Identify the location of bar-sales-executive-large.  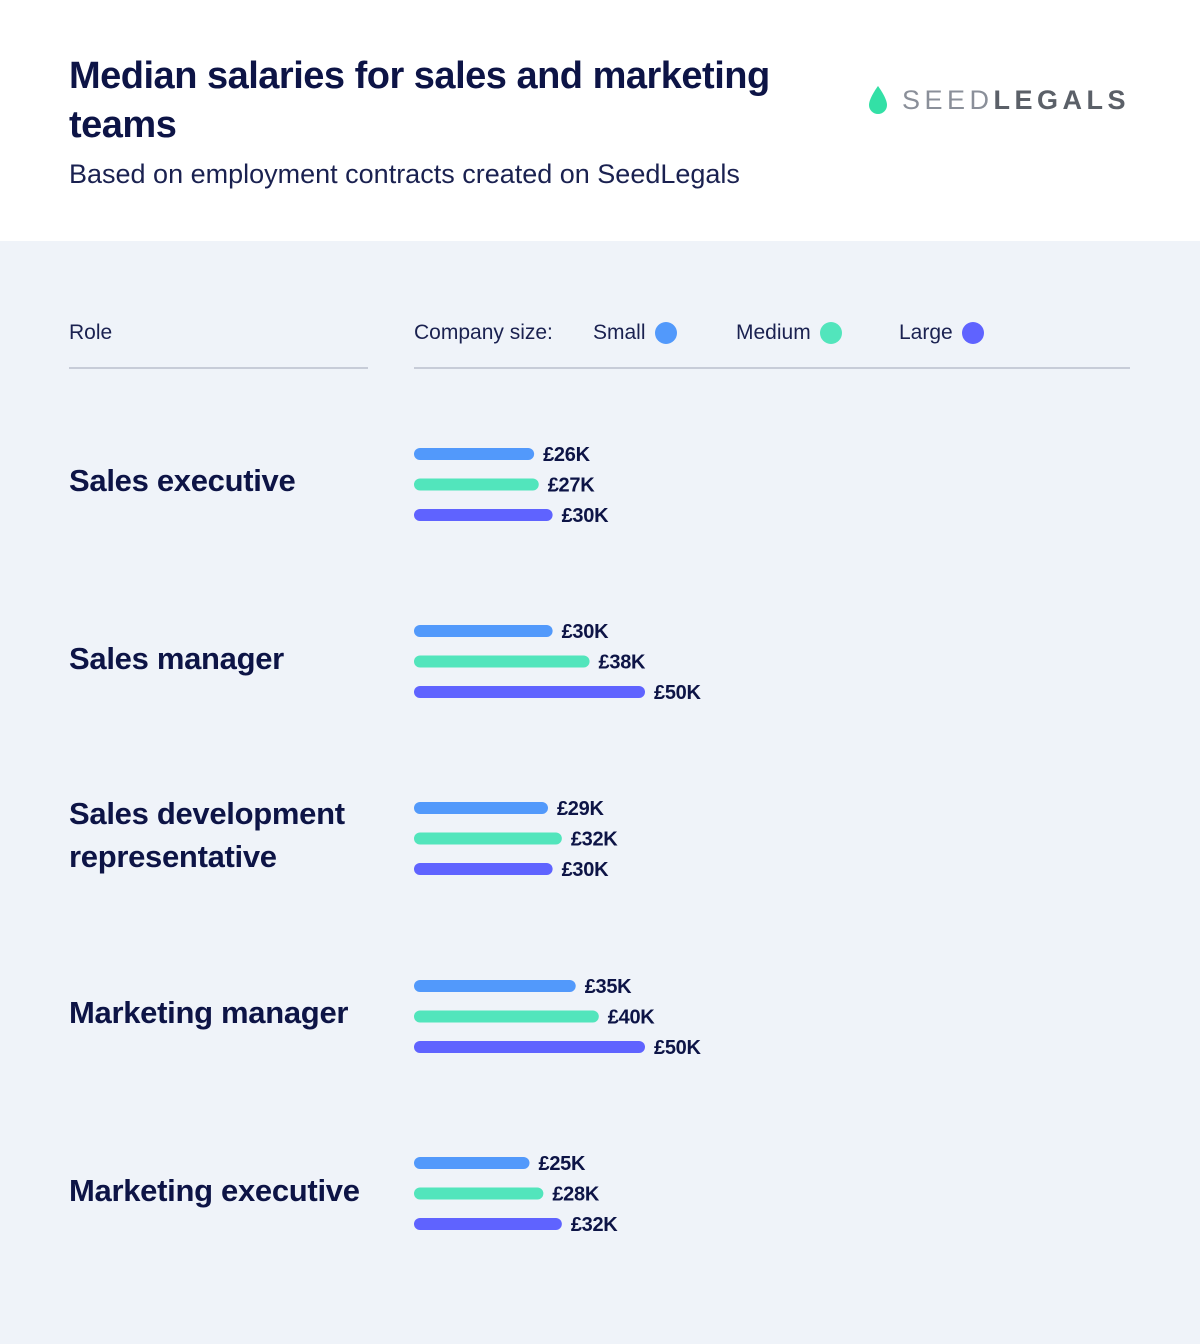
(483, 515).